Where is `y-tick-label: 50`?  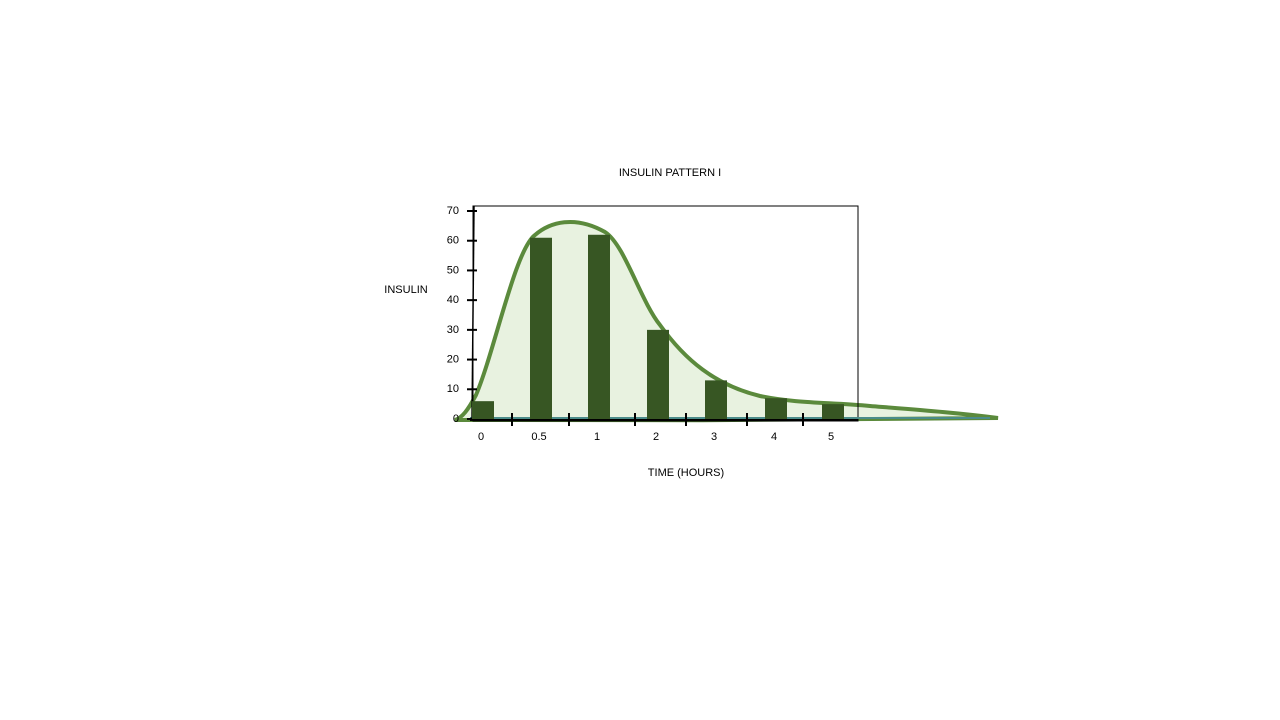 y-tick-label: 50 is located at coordinates (453, 270).